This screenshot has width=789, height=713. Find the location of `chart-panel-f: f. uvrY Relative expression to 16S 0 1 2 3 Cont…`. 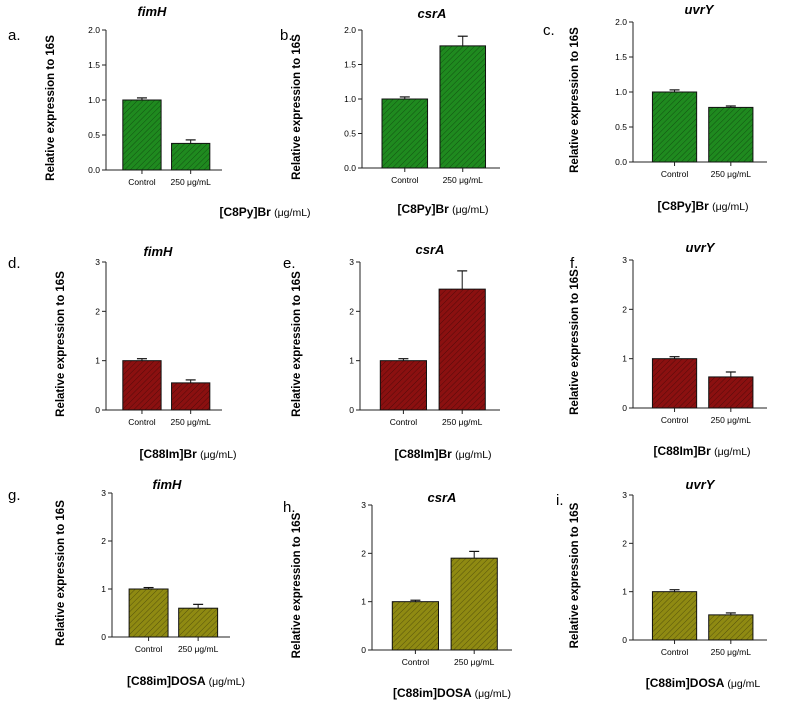

chart-panel-f: f. uvrY Relative expression to 16S 0 1 2 3 Cont… is located at coordinates (668, 349).